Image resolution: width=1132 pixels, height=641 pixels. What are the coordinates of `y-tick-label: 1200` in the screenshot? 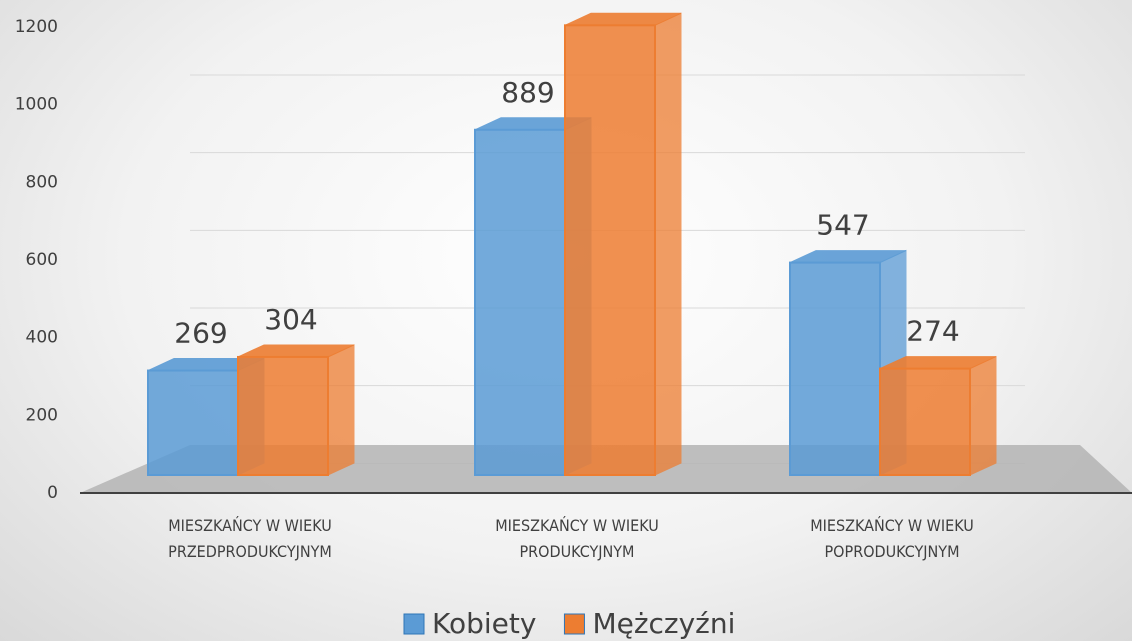 It's located at (36, 27).